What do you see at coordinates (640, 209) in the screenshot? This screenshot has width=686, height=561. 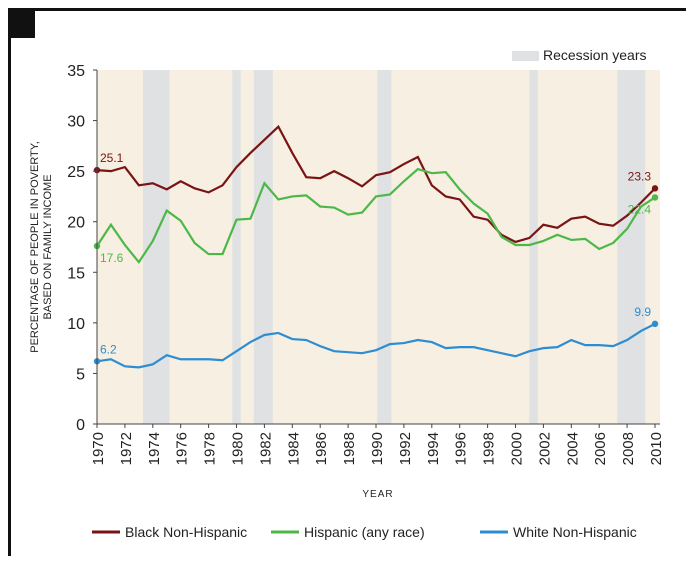 I see `value-label: 22.4` at bounding box center [640, 209].